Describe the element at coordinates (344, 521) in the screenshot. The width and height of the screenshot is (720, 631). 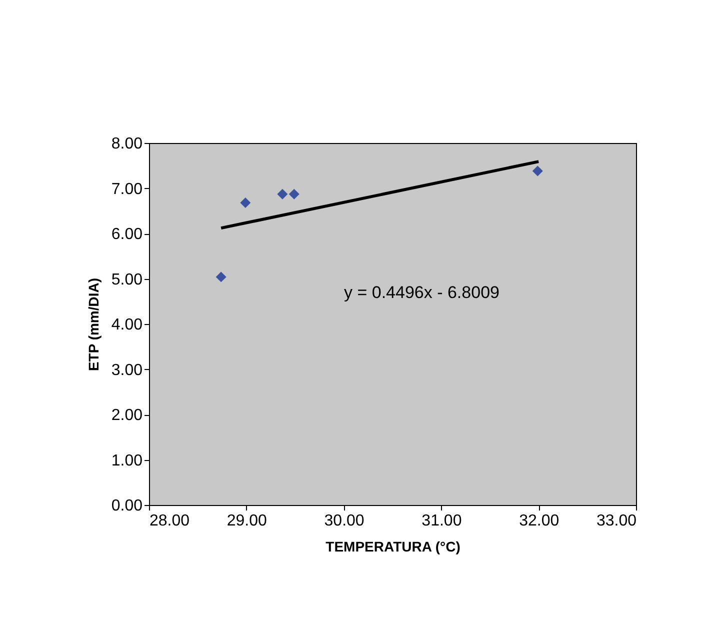
I see `x-tick-label: 30.00` at that location.